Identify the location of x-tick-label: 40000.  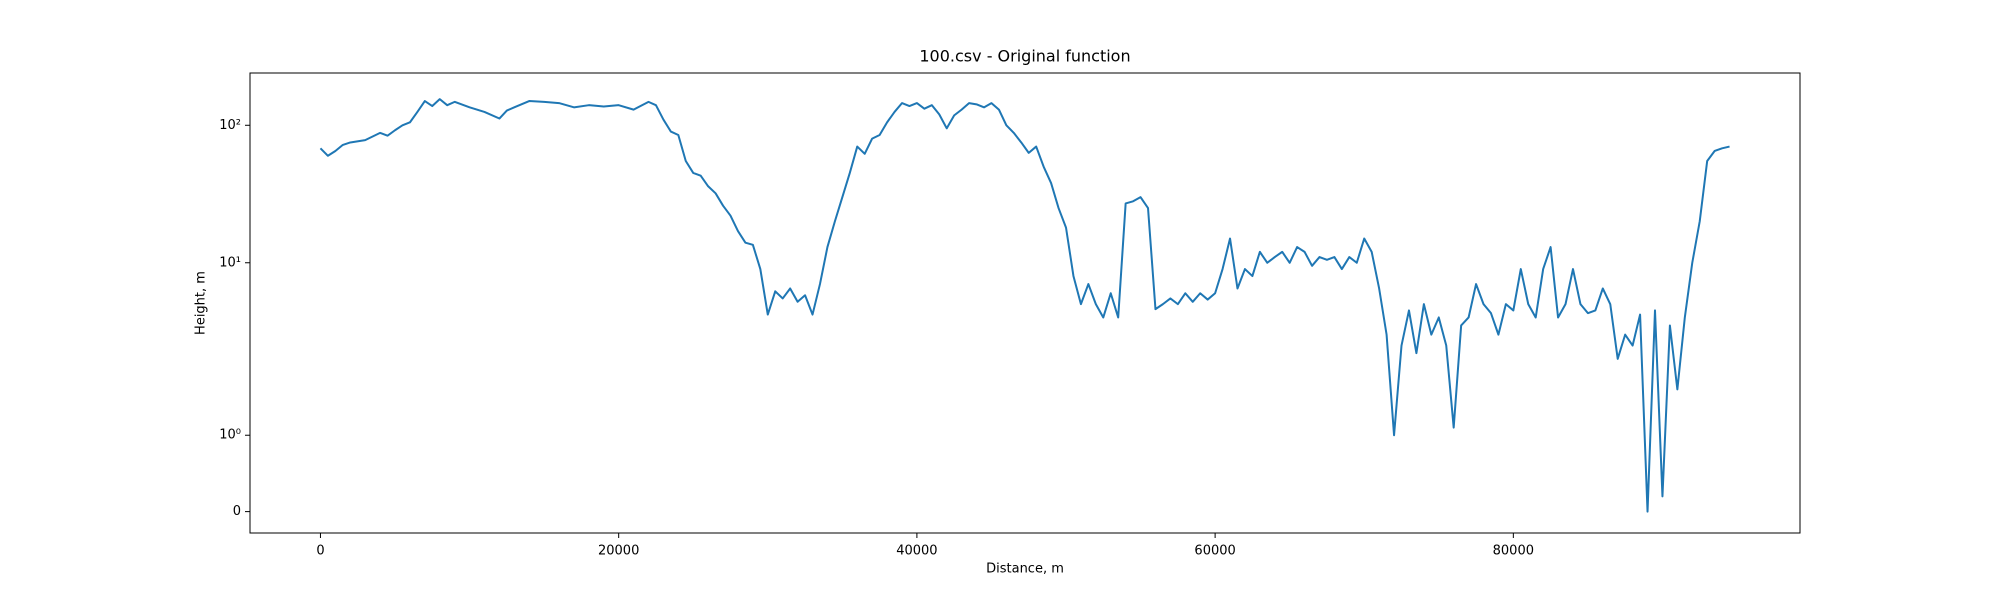
(916, 551).